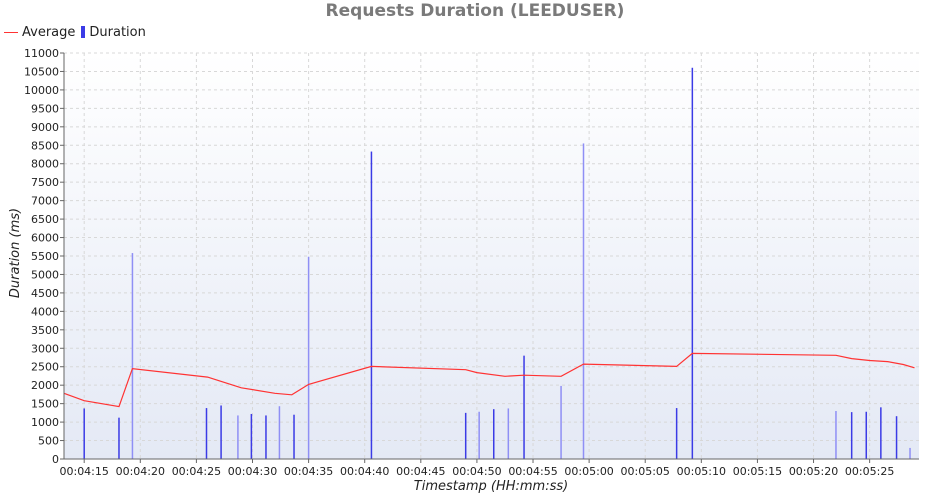  I want to click on x-tick-label: 00:04:35, so click(308, 471).